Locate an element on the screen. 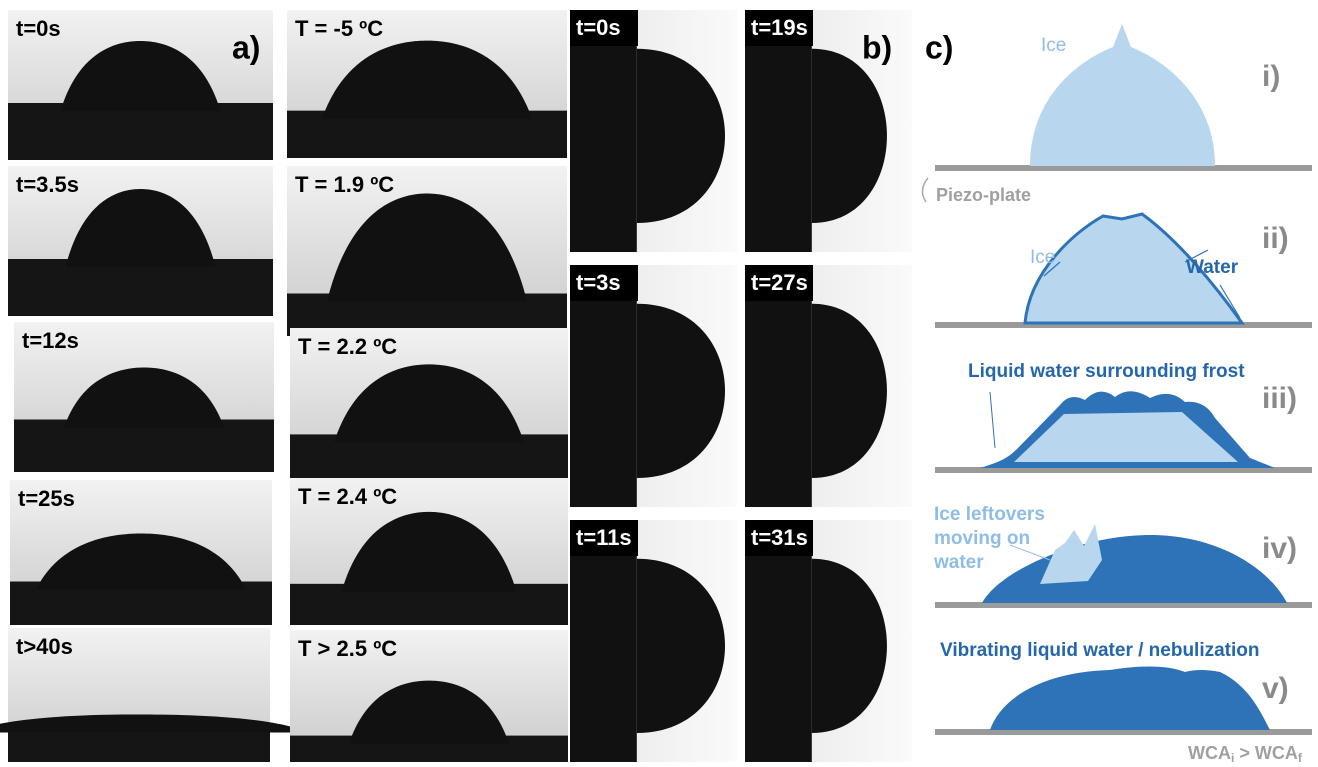 Image resolution: width=1318 pixels, height=767 pixels. panel-label: a) is located at coordinates (246, 47).